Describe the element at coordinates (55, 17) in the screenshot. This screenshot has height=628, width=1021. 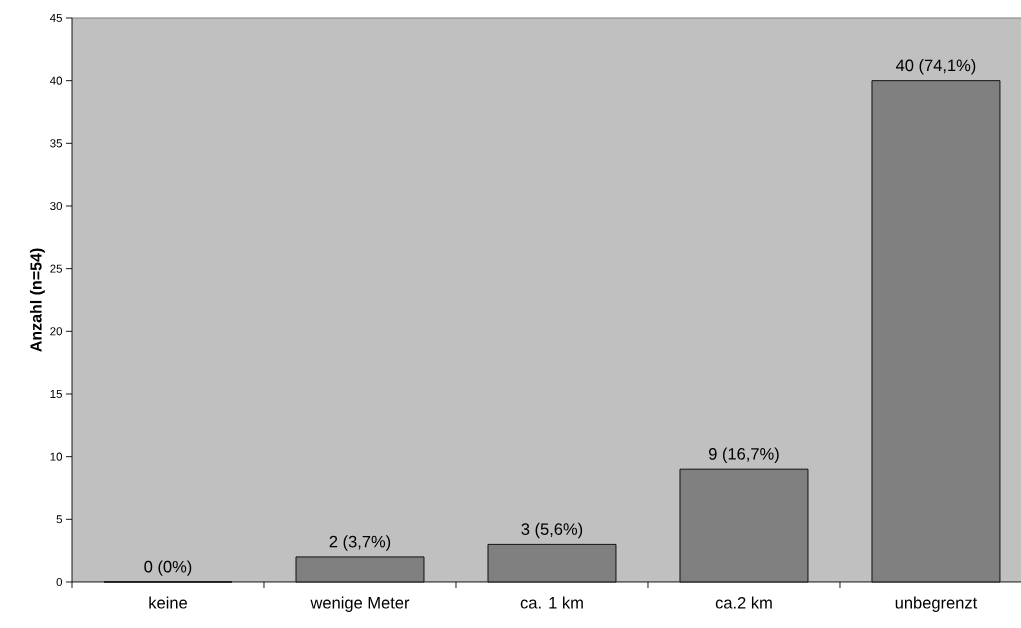
I see `y-tick-label: 45` at that location.